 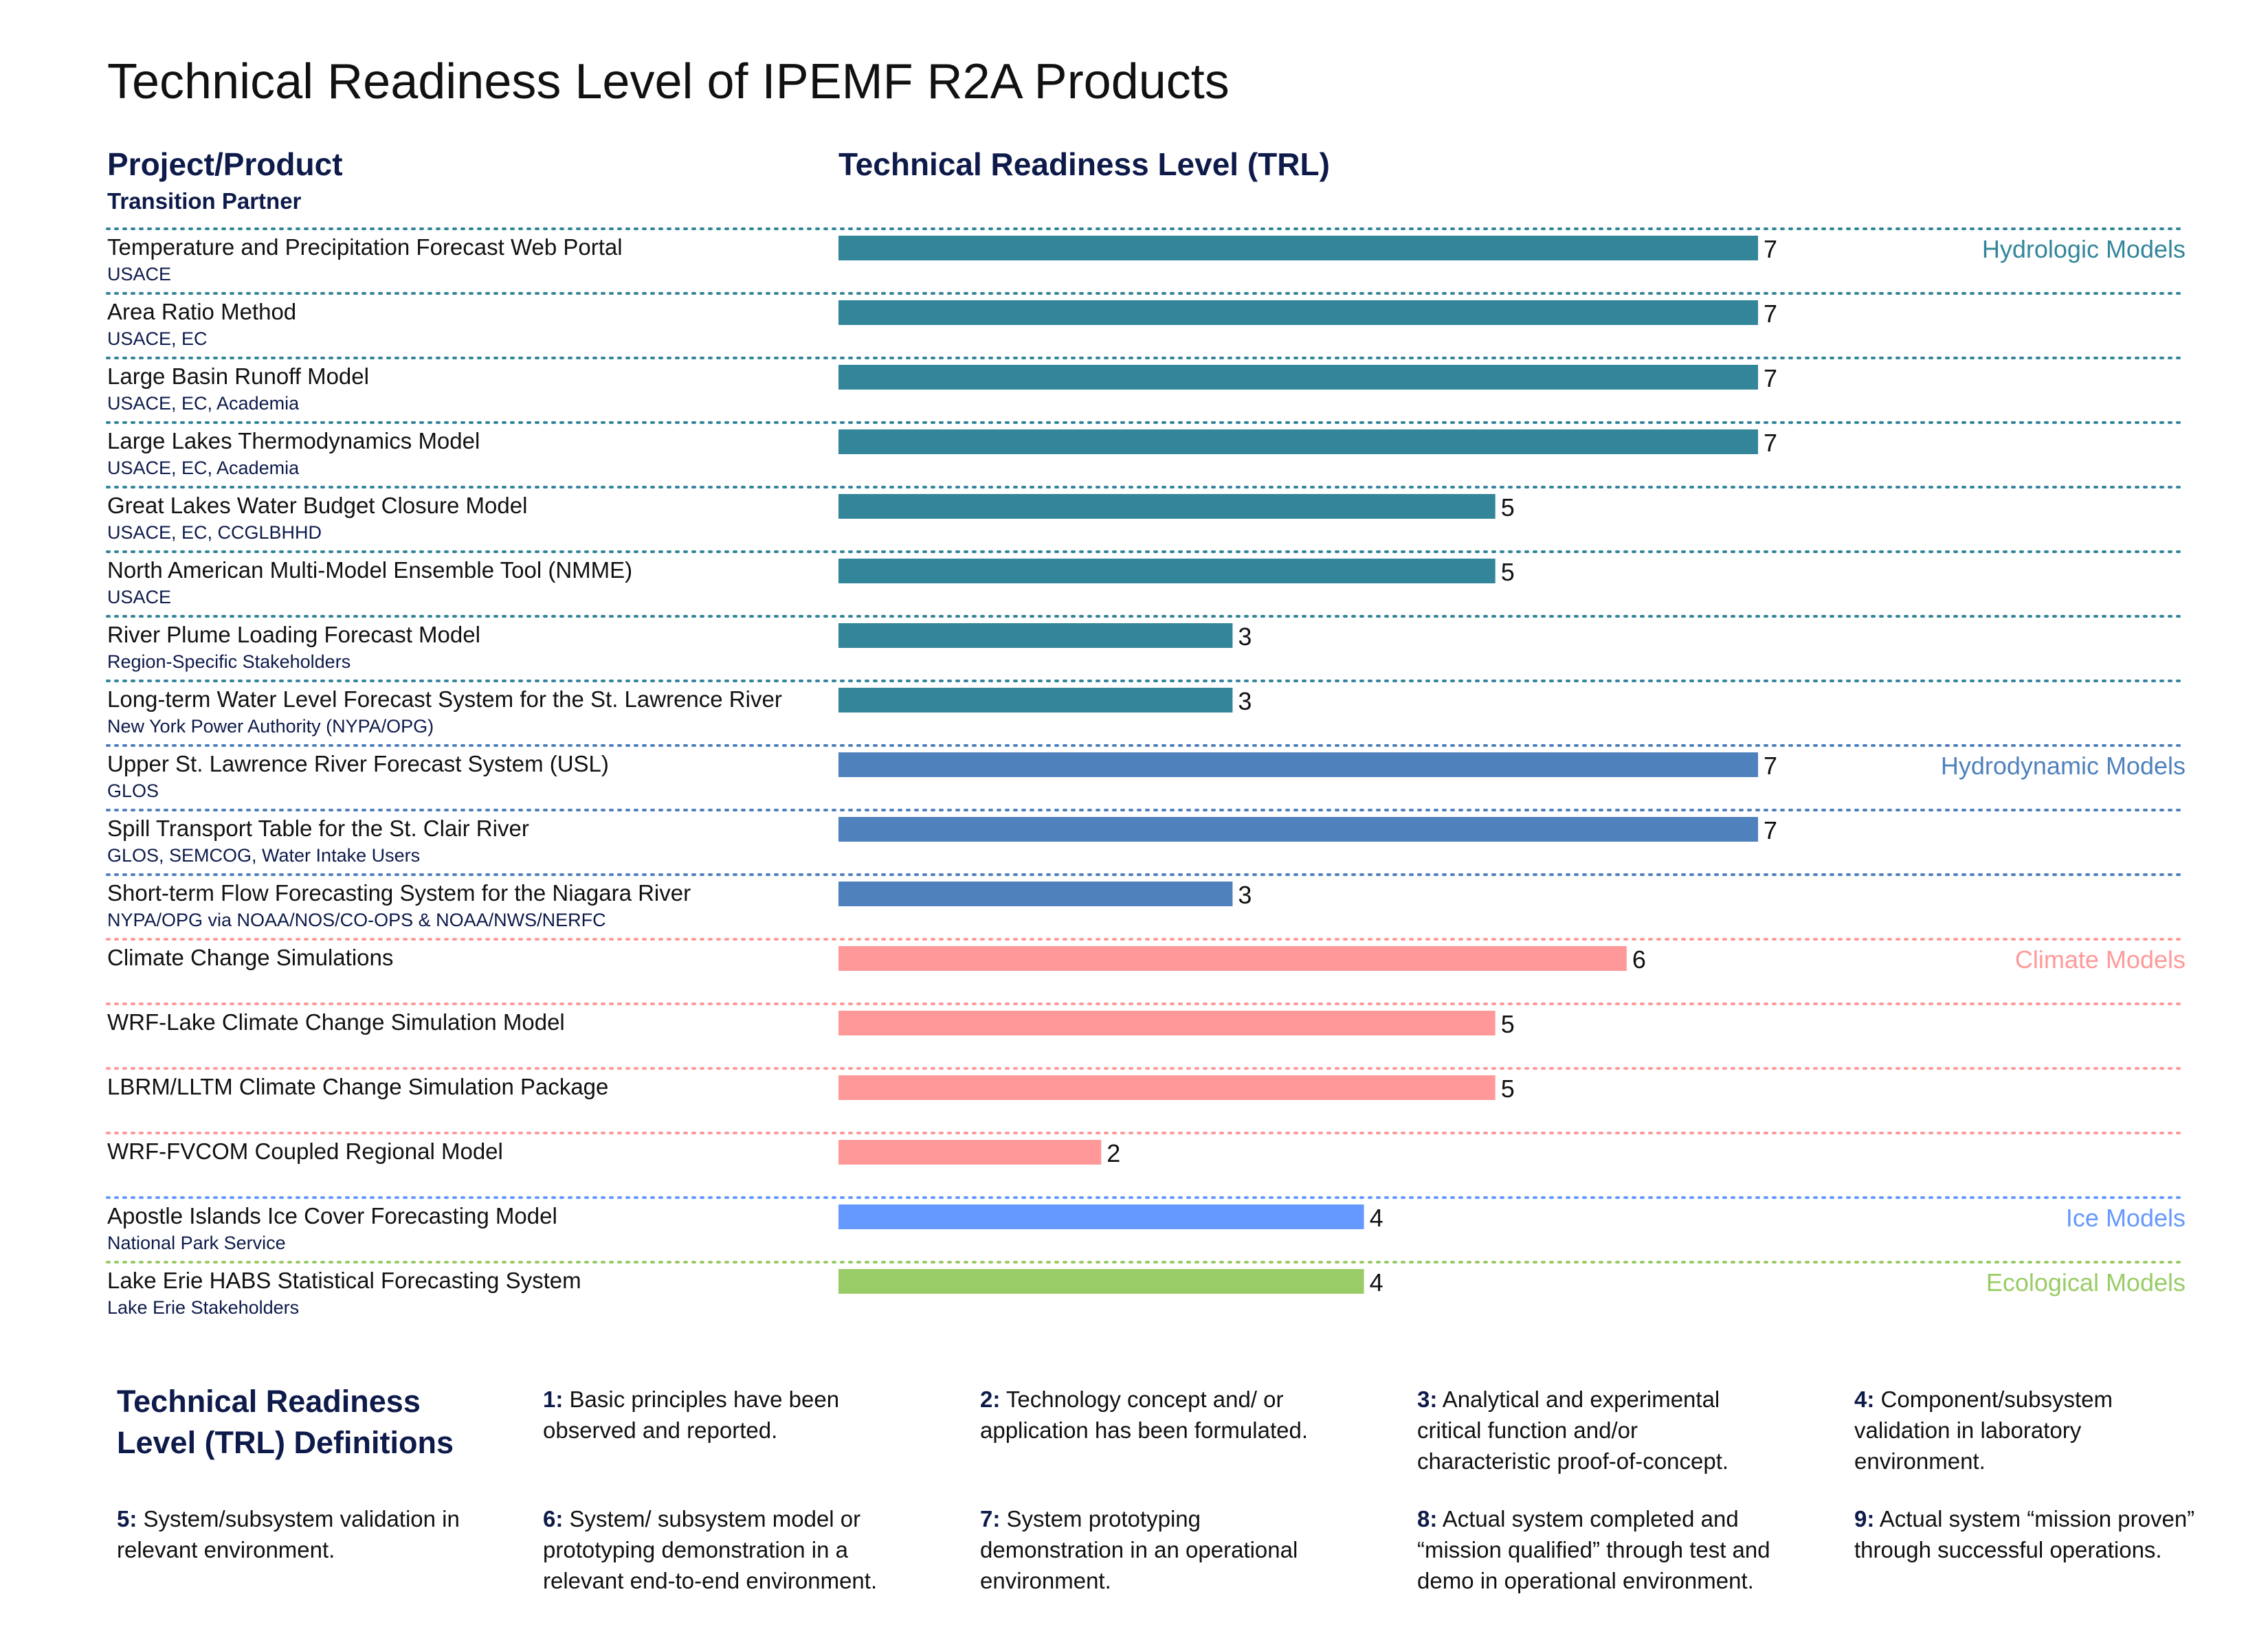 What do you see at coordinates (1084, 164) in the screenshot?
I see `trl-column-header: Technical Readiness Level (TRL)` at bounding box center [1084, 164].